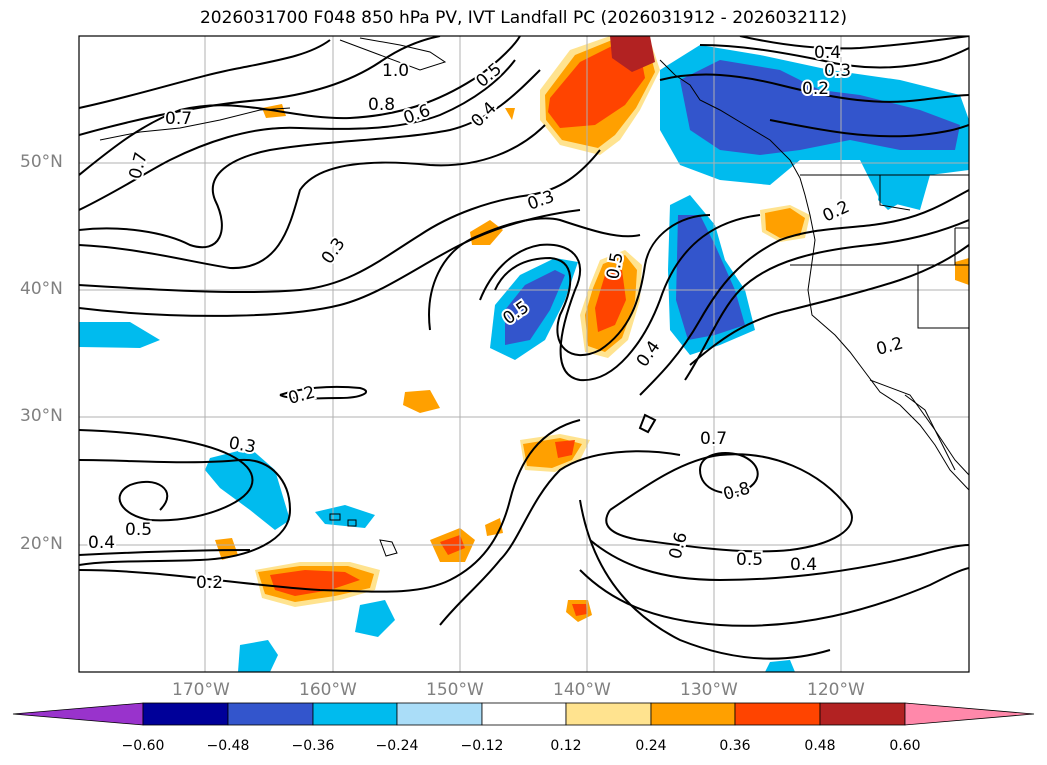 This screenshot has height=765, width=1047. What do you see at coordinates (820, 107) in the screenshot?
I see `negative-core-ne` at bounding box center [820, 107].